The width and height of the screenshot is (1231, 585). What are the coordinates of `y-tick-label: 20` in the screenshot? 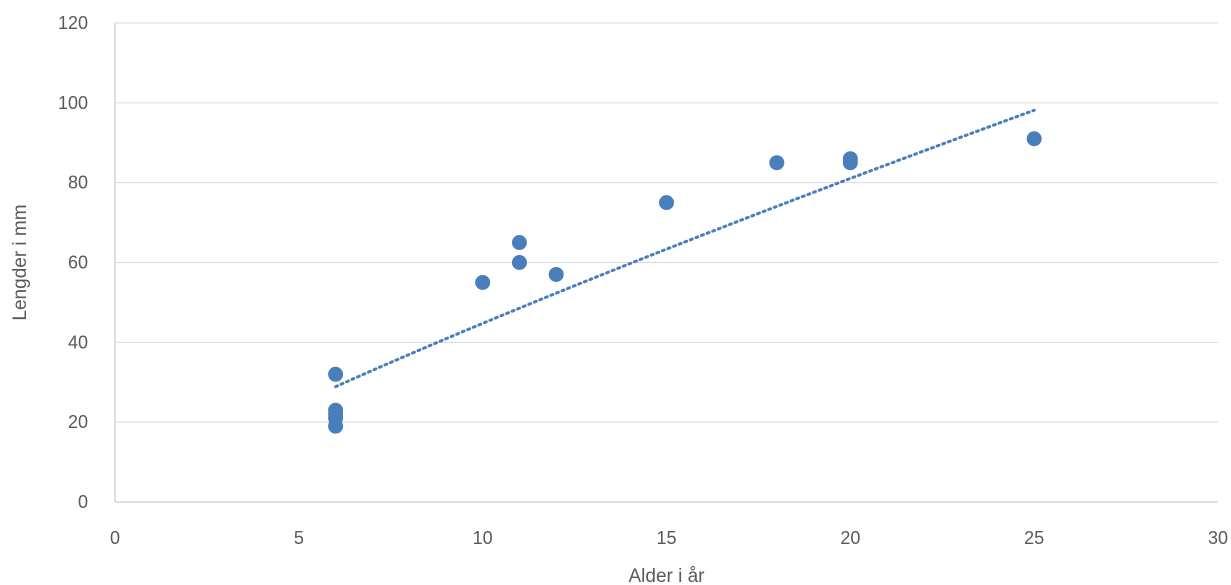 It's located at (78, 422).